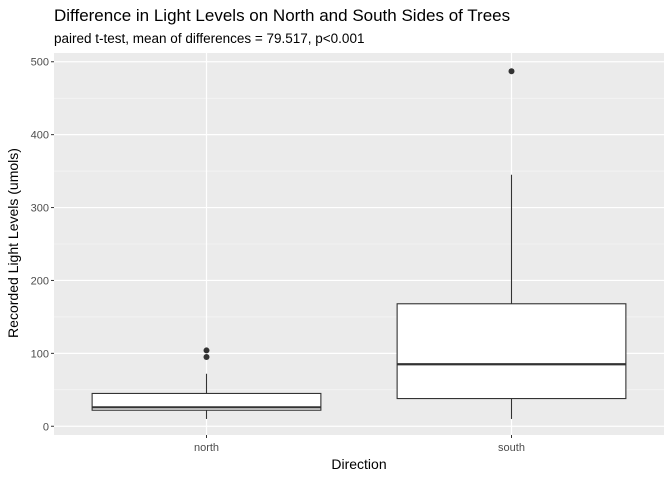  What do you see at coordinates (511, 448) in the screenshot?
I see `x-tick-label: south` at bounding box center [511, 448].